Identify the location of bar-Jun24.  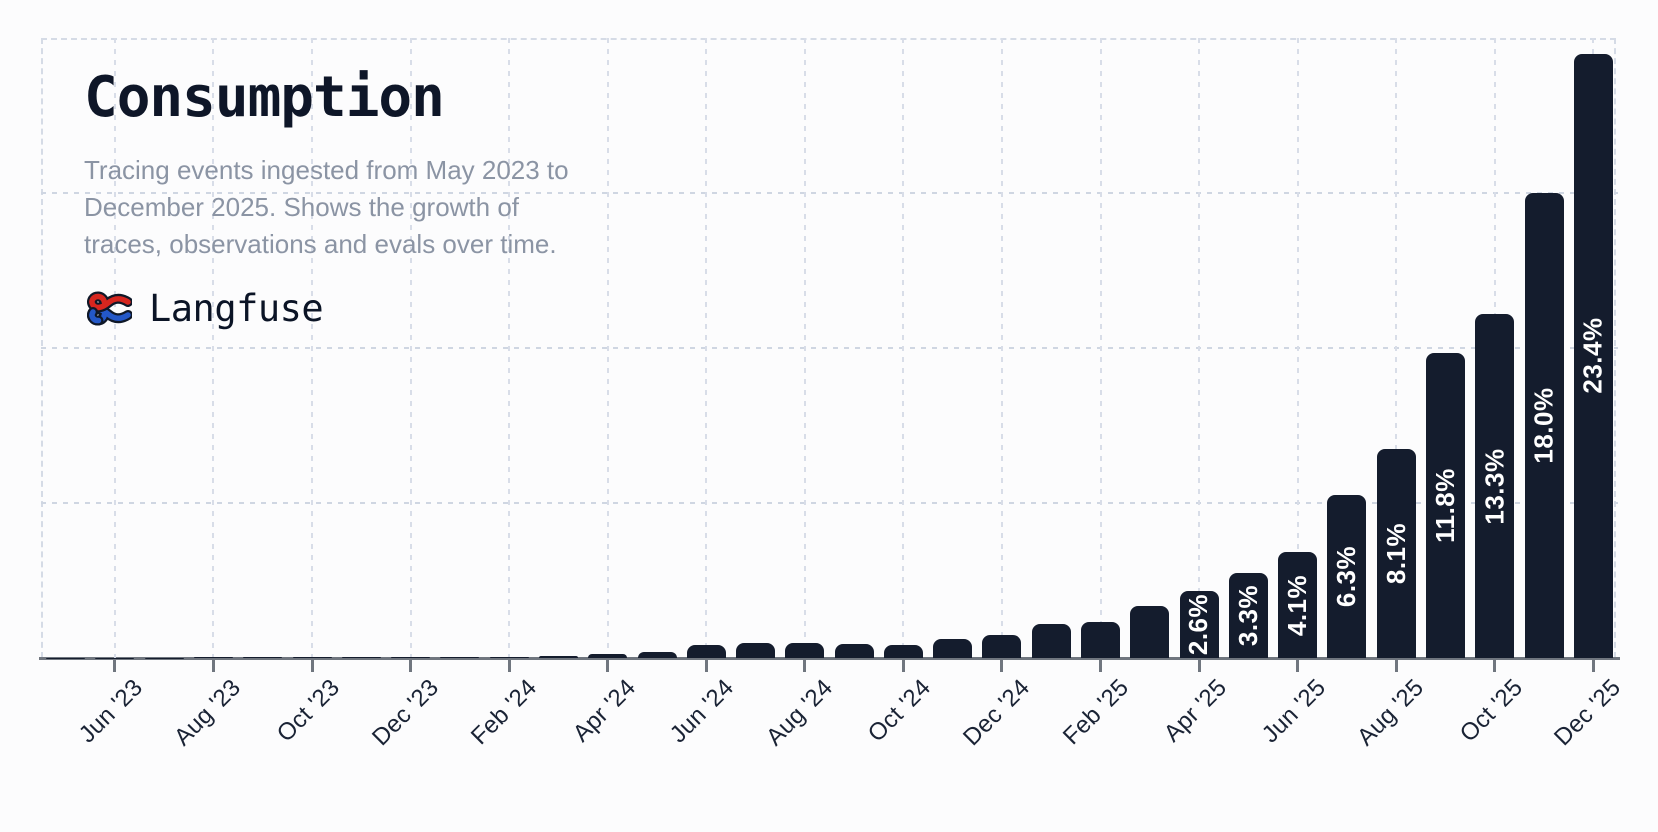
(706, 651).